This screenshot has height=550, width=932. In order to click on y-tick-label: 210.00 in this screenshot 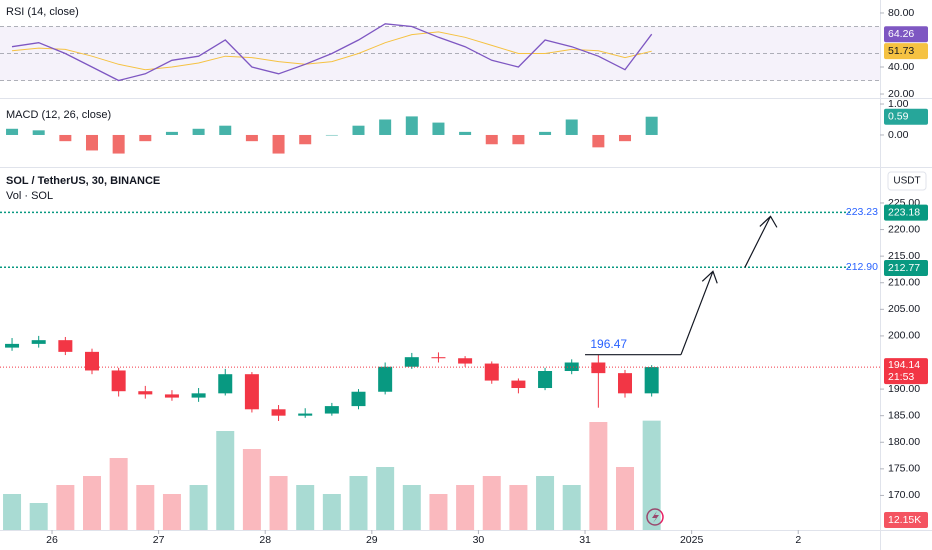, I will do `click(904, 283)`.